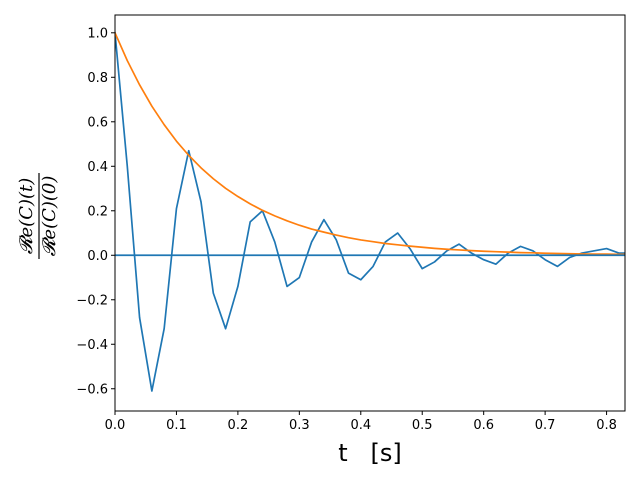 This screenshot has height=480, width=640. I want to click on y-axis-label-denominator: 𝓡e(C)(0), so click(49, 216).